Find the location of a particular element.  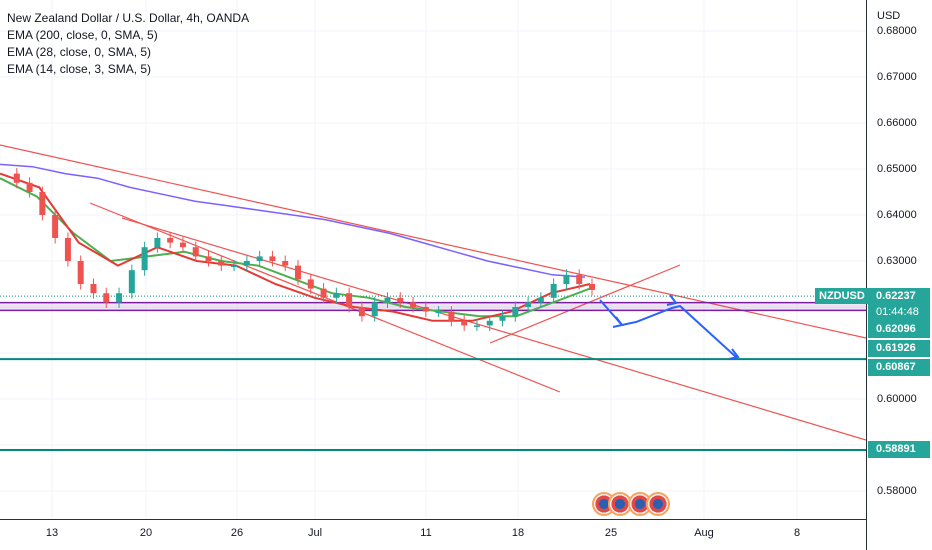

y-tick-label: 0.67000 is located at coordinates (897, 77).